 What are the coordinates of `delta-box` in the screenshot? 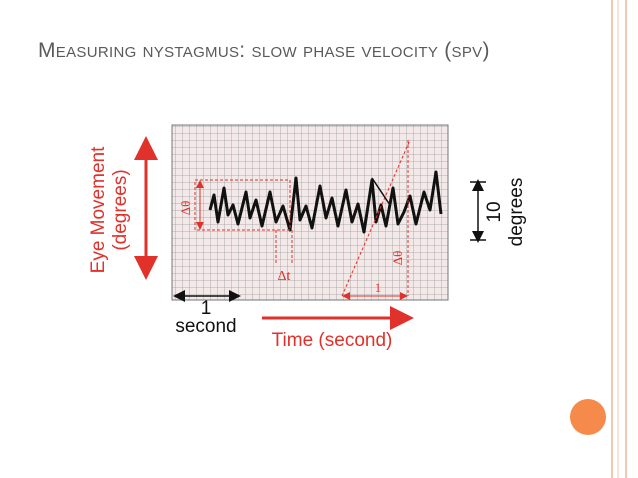 It's located at (242, 205).